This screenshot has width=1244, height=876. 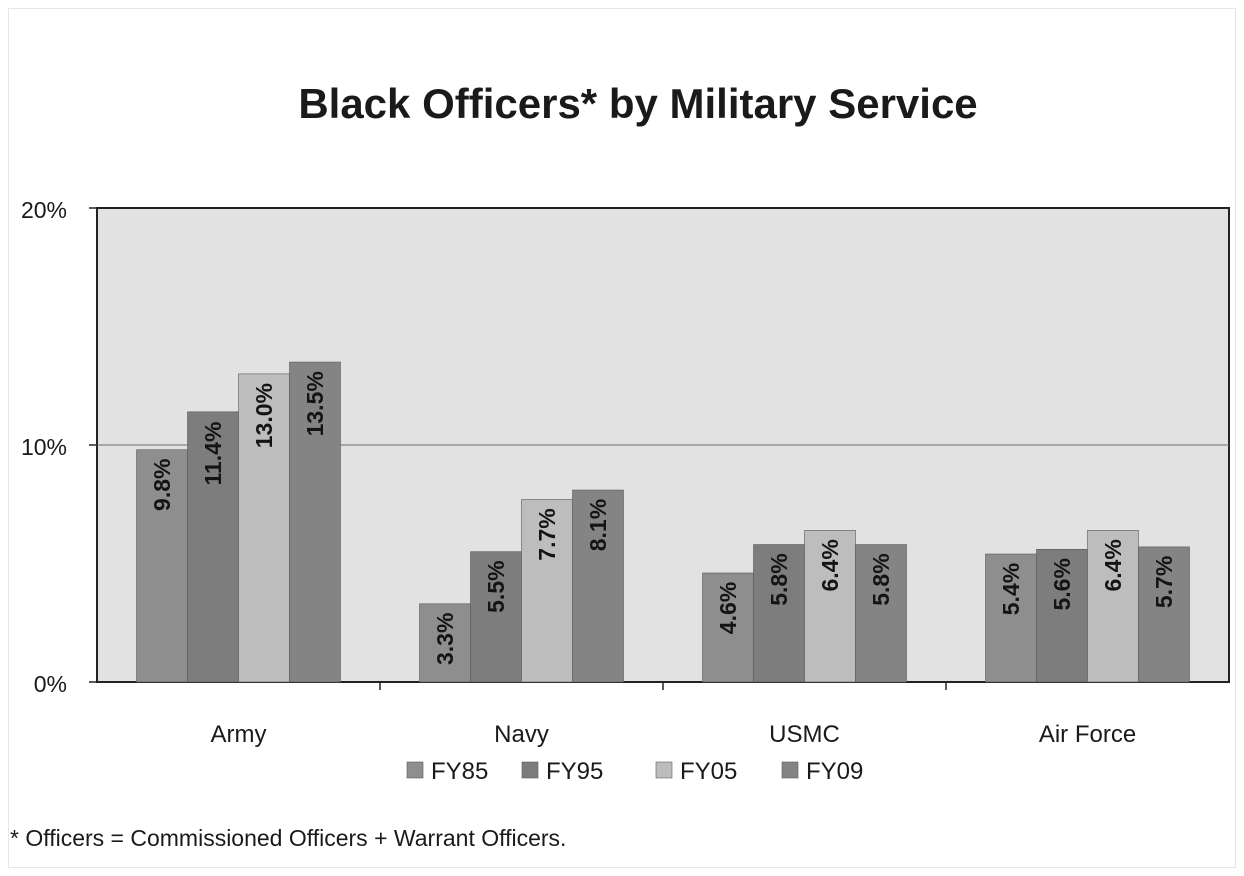 What do you see at coordinates (708, 771) in the screenshot?
I see `legend-label-fy05: FY05` at bounding box center [708, 771].